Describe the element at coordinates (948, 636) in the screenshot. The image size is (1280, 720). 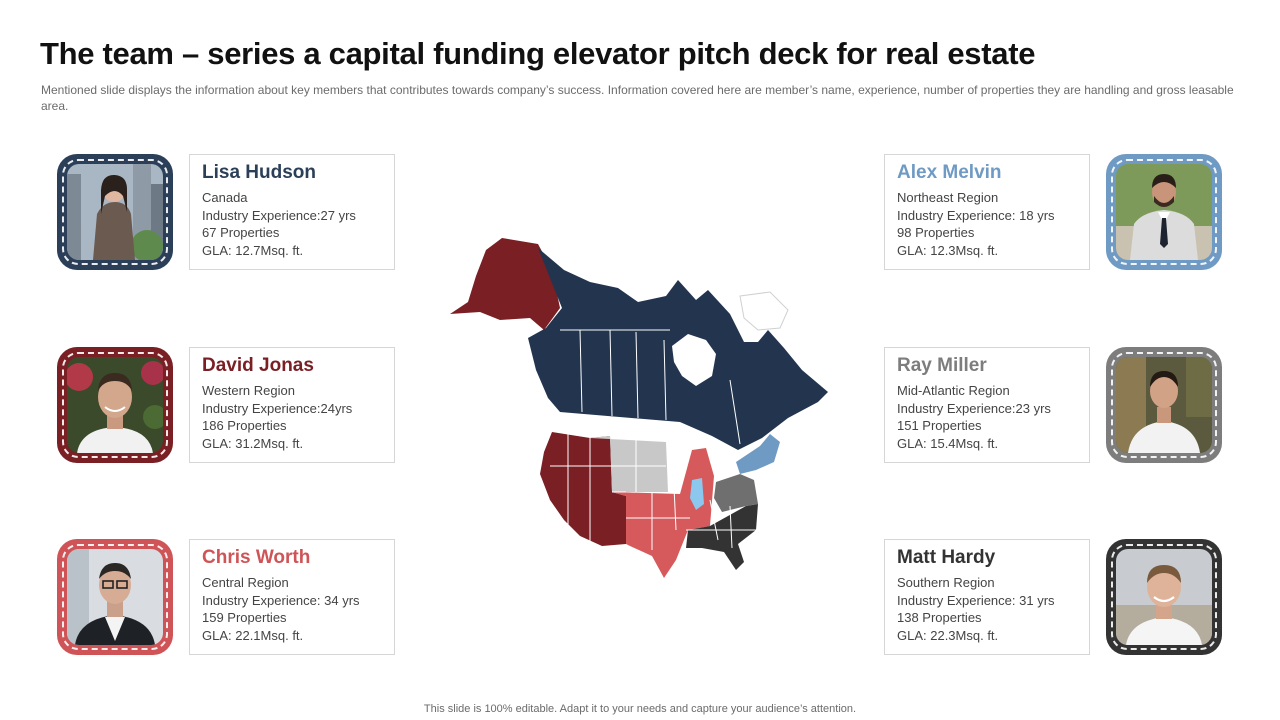
I see `member-gla: GLA: 22.3Msq. ft.` at that location.